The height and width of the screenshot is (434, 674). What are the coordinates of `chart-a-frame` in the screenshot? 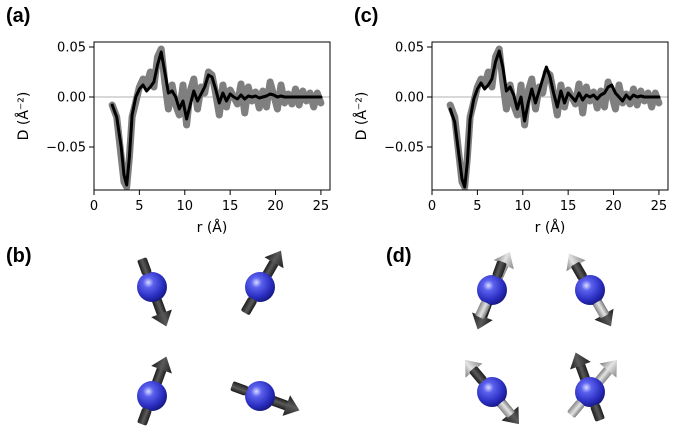 It's located at (212, 116).